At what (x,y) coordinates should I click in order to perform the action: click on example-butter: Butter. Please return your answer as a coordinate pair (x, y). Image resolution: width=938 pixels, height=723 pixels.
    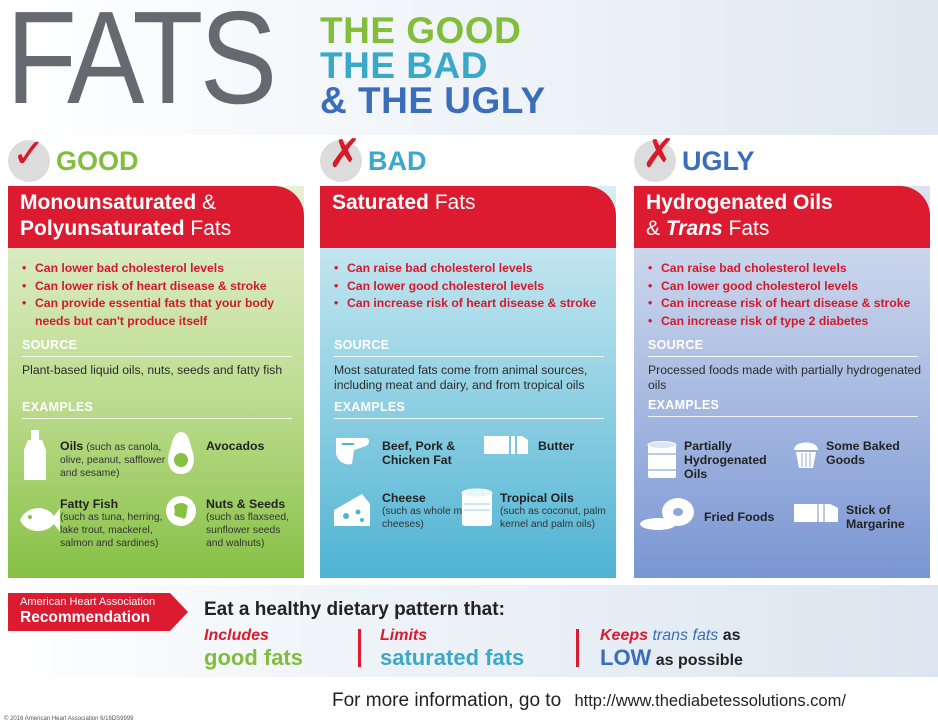
    Looking at the image, I should click on (556, 446).